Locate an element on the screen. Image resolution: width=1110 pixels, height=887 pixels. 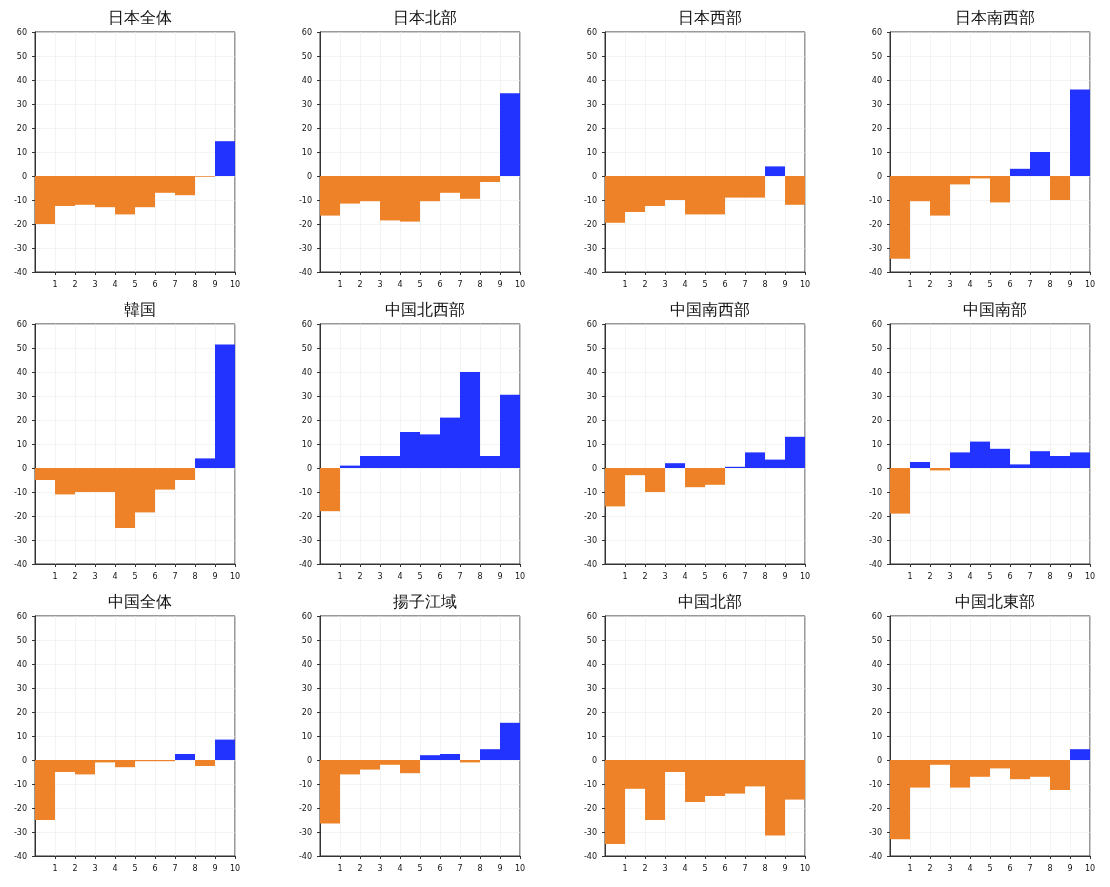
y-tick-label: 10 is located at coordinates (876, 736).